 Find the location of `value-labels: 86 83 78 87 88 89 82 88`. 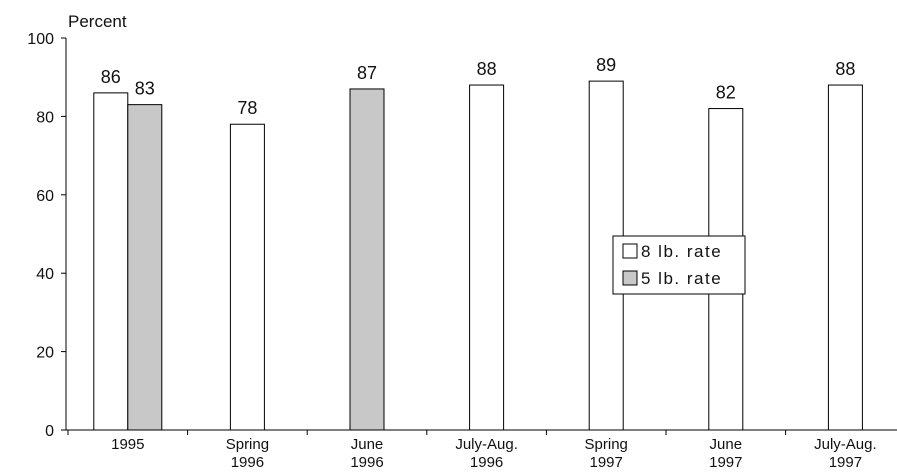

value-labels: 86 83 78 87 88 89 82 88 is located at coordinates (478, 86).